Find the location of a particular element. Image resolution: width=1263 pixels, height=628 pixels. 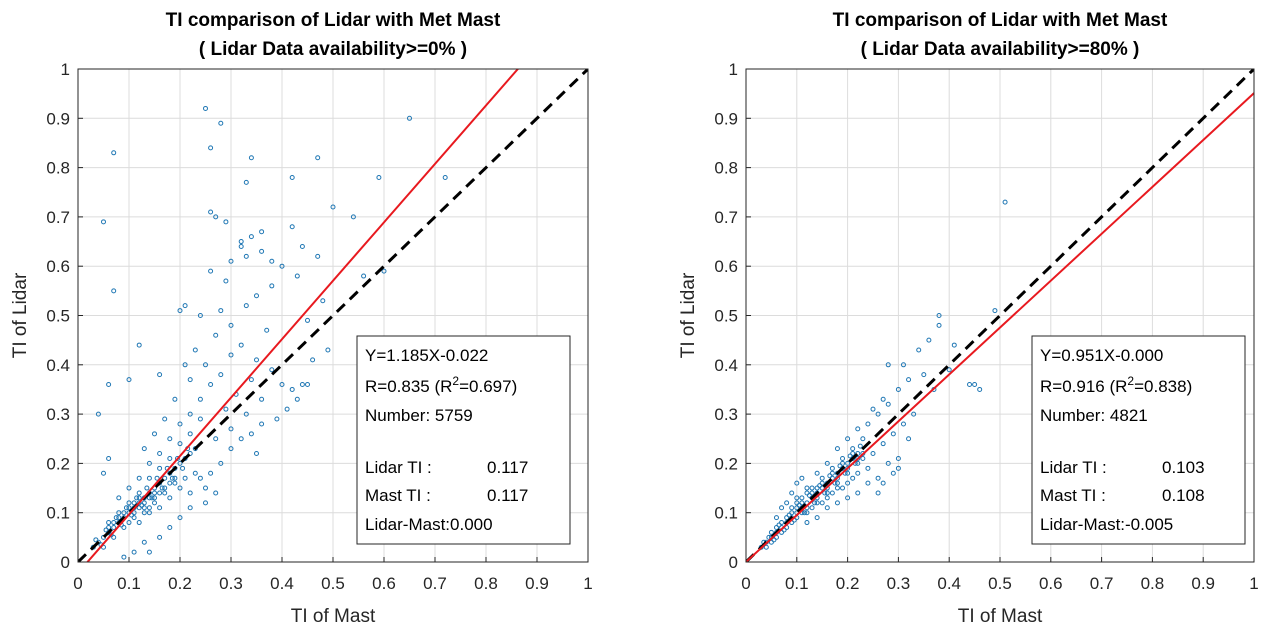

stats-mast-label: Mast TI : is located at coordinates (398, 495).